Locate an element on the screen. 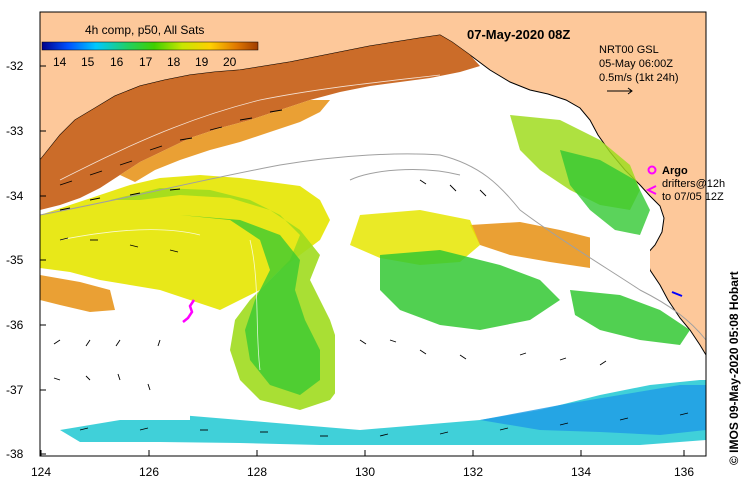 The width and height of the screenshot is (749, 496). imos-credit: © IMOS 09-May-2020 05:08 Hobart is located at coordinates (734, 368).